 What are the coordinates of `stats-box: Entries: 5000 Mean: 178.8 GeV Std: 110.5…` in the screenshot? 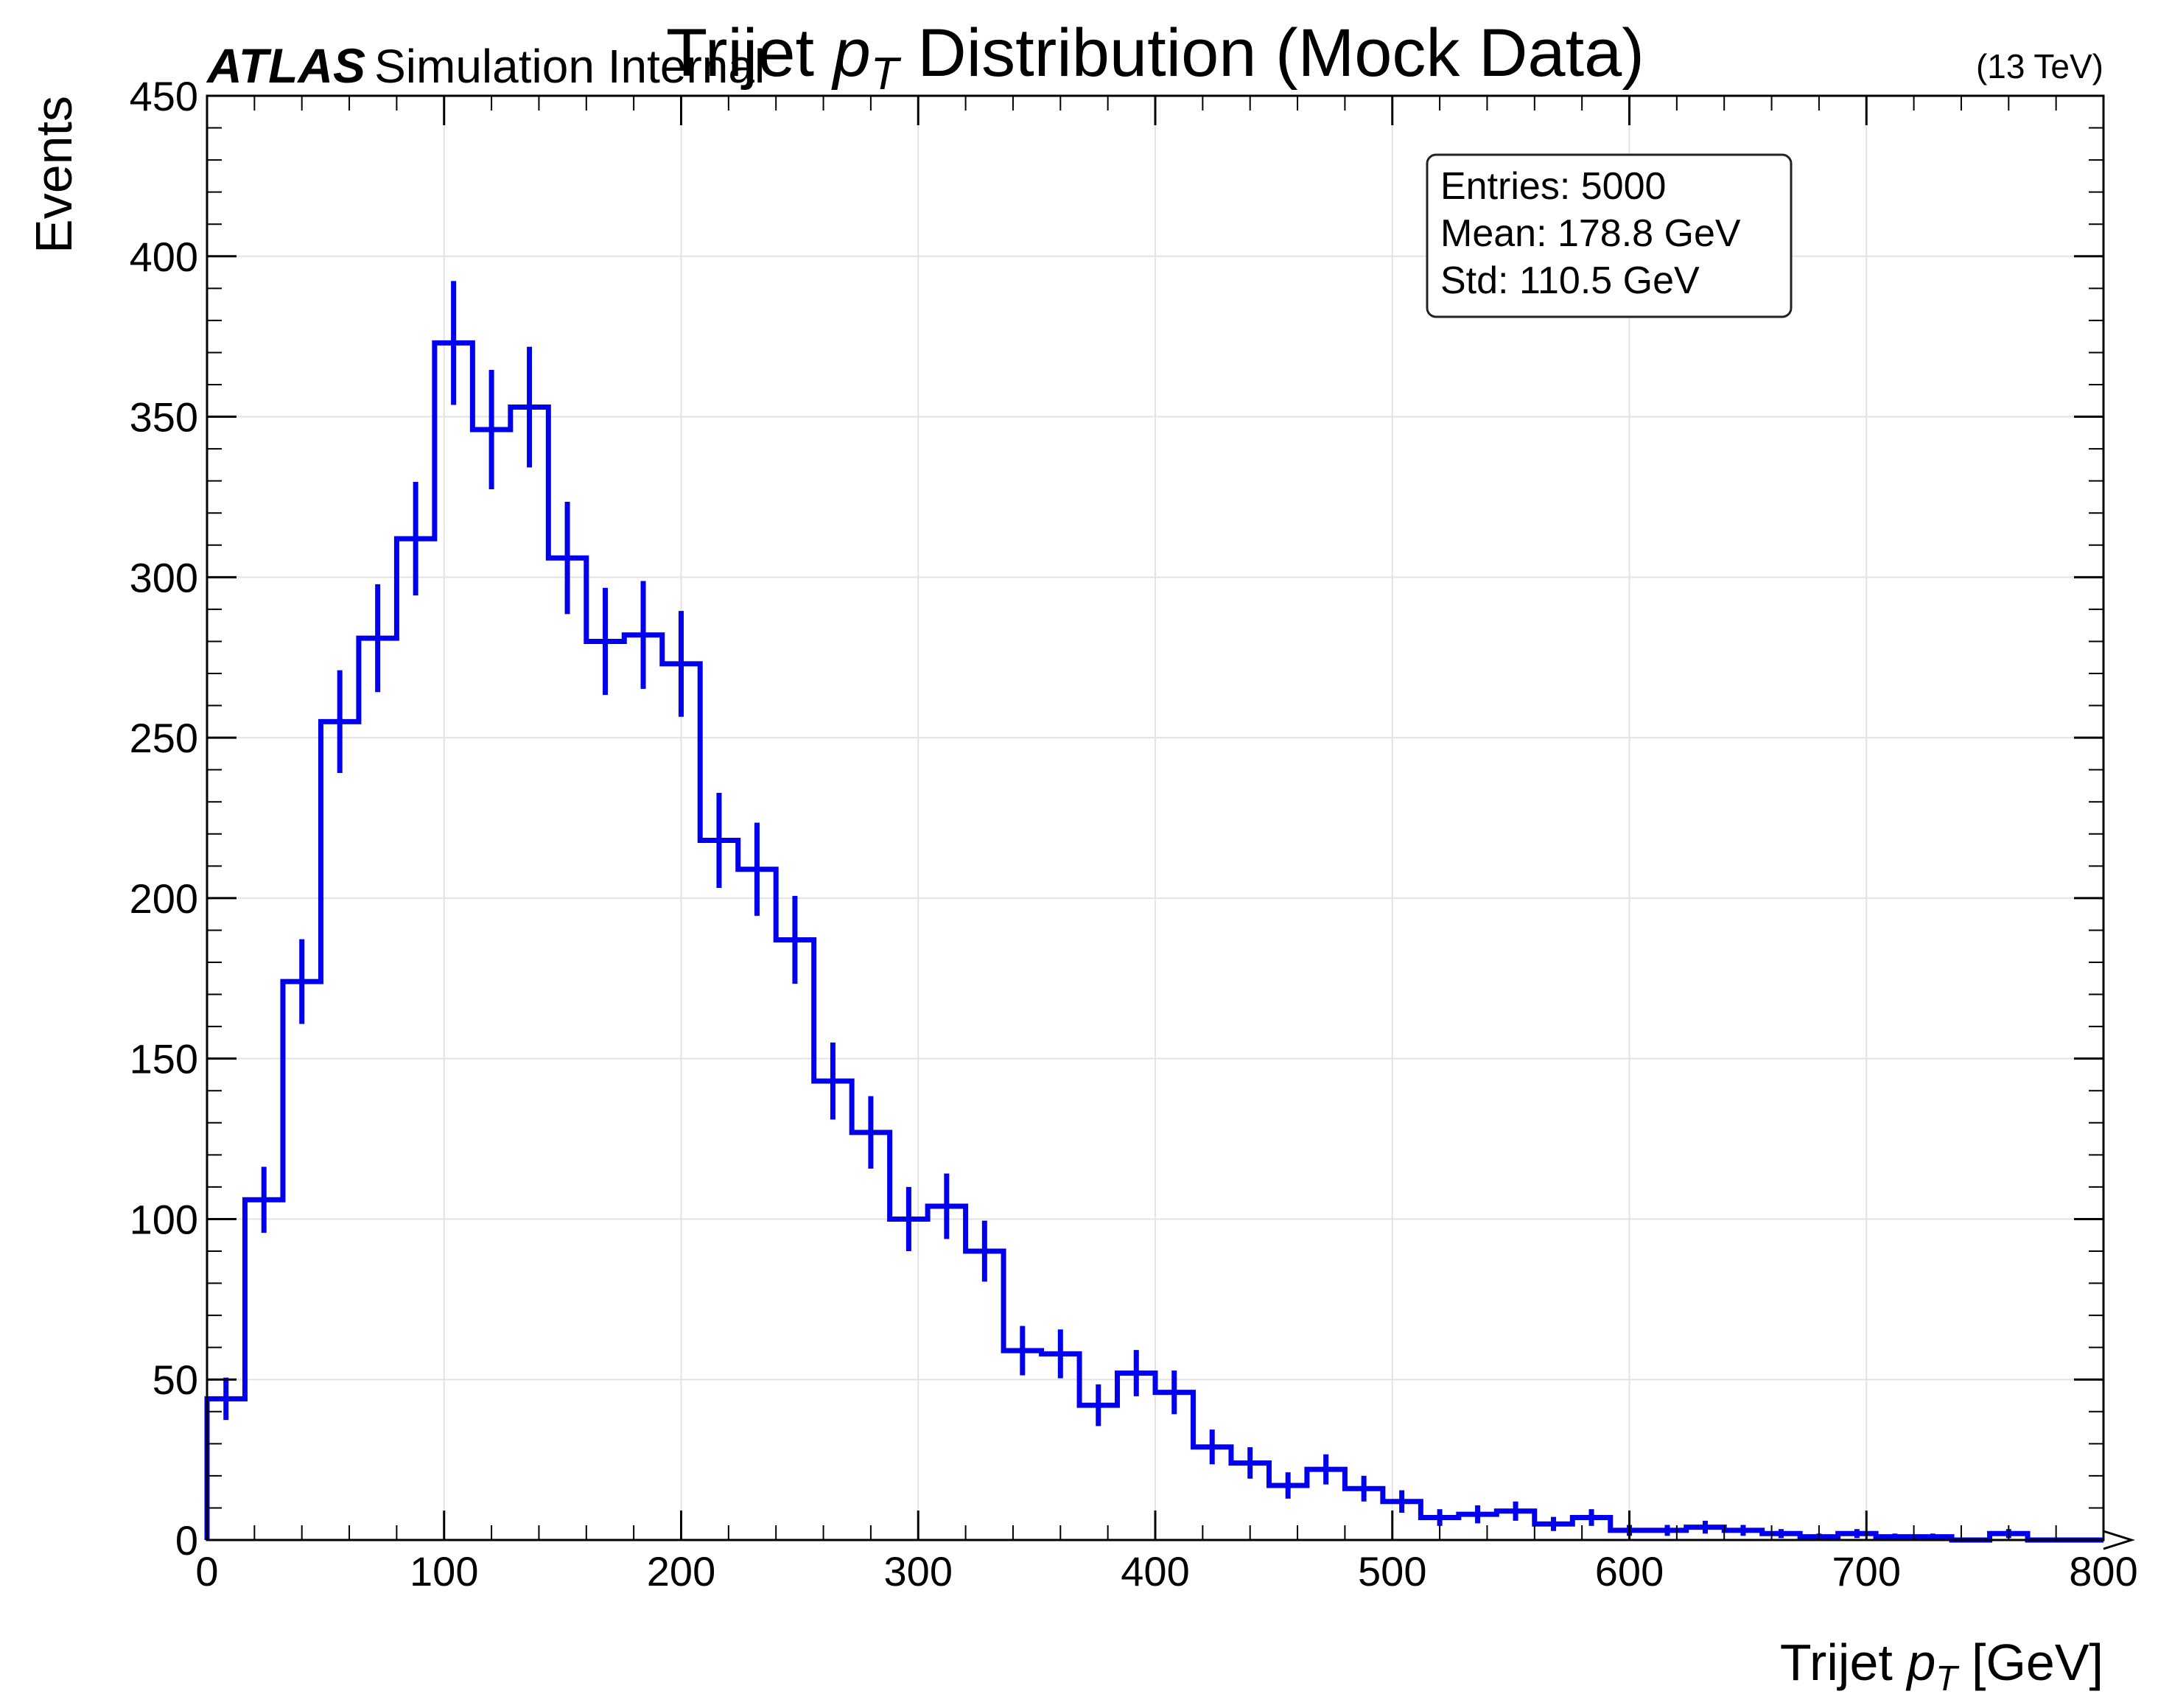 It's located at (1609, 235).